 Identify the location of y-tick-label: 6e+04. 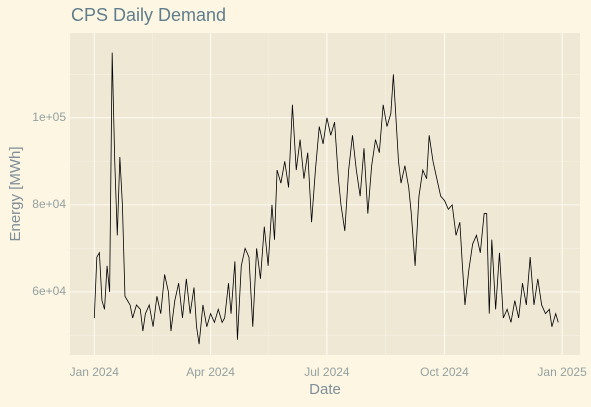
(49, 291).